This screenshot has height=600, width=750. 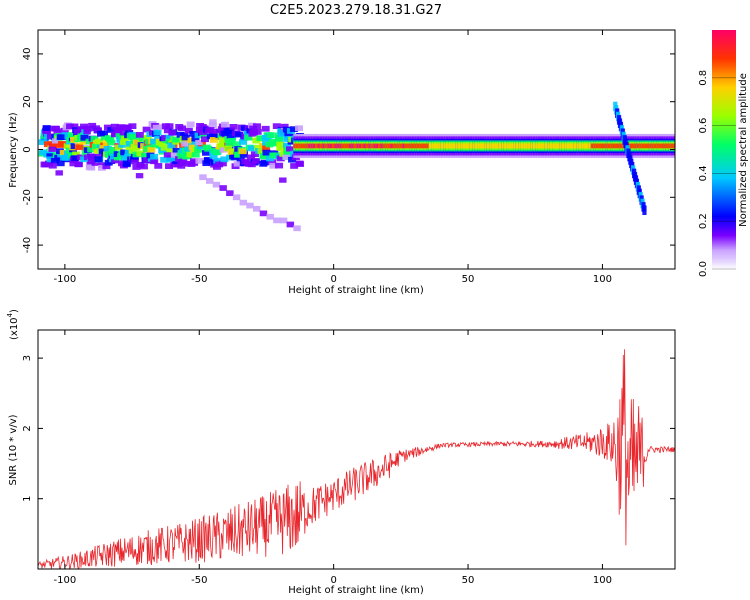 I want to click on heatmap-y-tick-label: 0, so click(x=27, y=149).